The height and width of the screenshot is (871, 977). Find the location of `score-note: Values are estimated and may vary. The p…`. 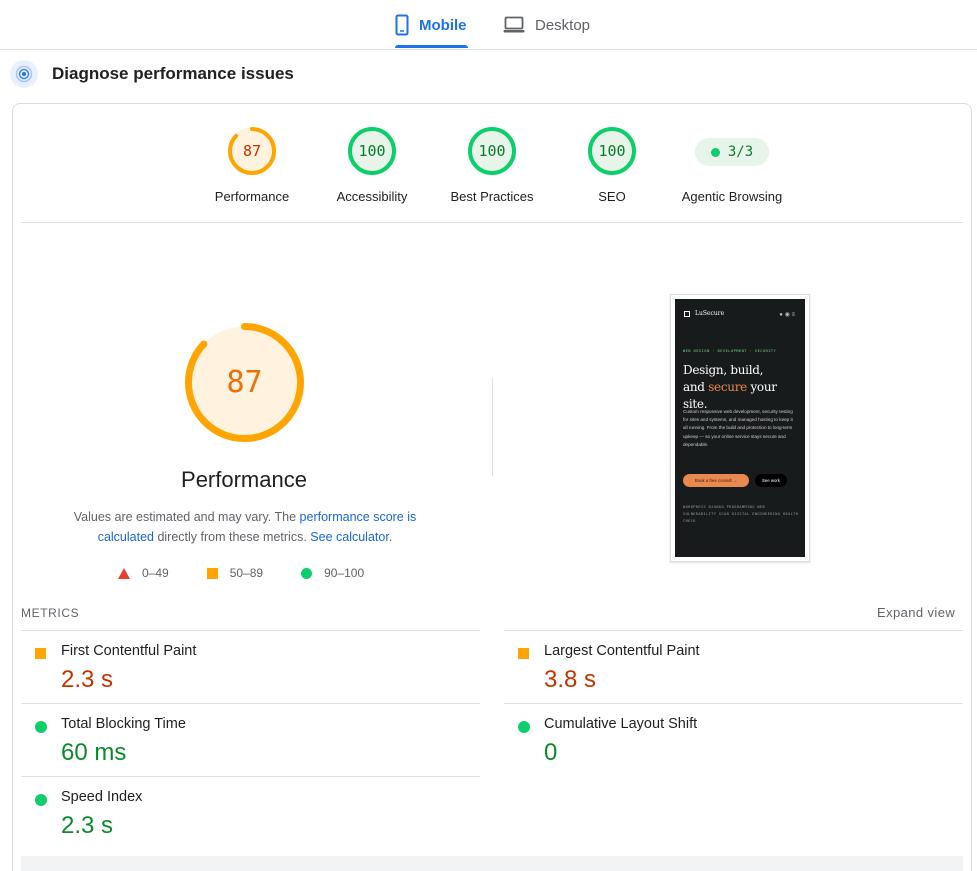

score-note: Values are estimated and may vary. The p… is located at coordinates (245, 527).